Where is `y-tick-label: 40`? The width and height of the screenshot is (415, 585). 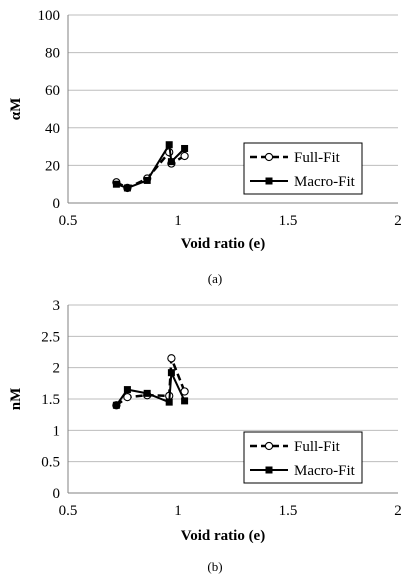 y-tick-label: 40 is located at coordinates (52, 129).